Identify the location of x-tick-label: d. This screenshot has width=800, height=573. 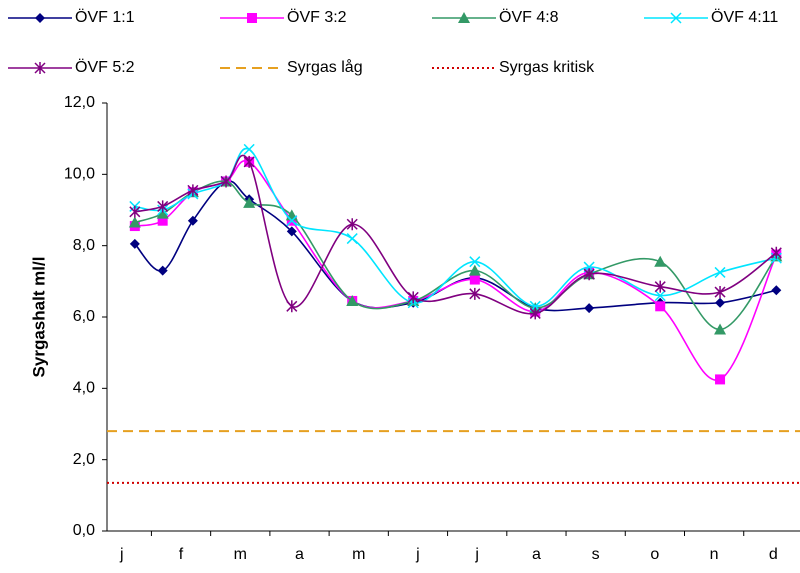
(773, 554).